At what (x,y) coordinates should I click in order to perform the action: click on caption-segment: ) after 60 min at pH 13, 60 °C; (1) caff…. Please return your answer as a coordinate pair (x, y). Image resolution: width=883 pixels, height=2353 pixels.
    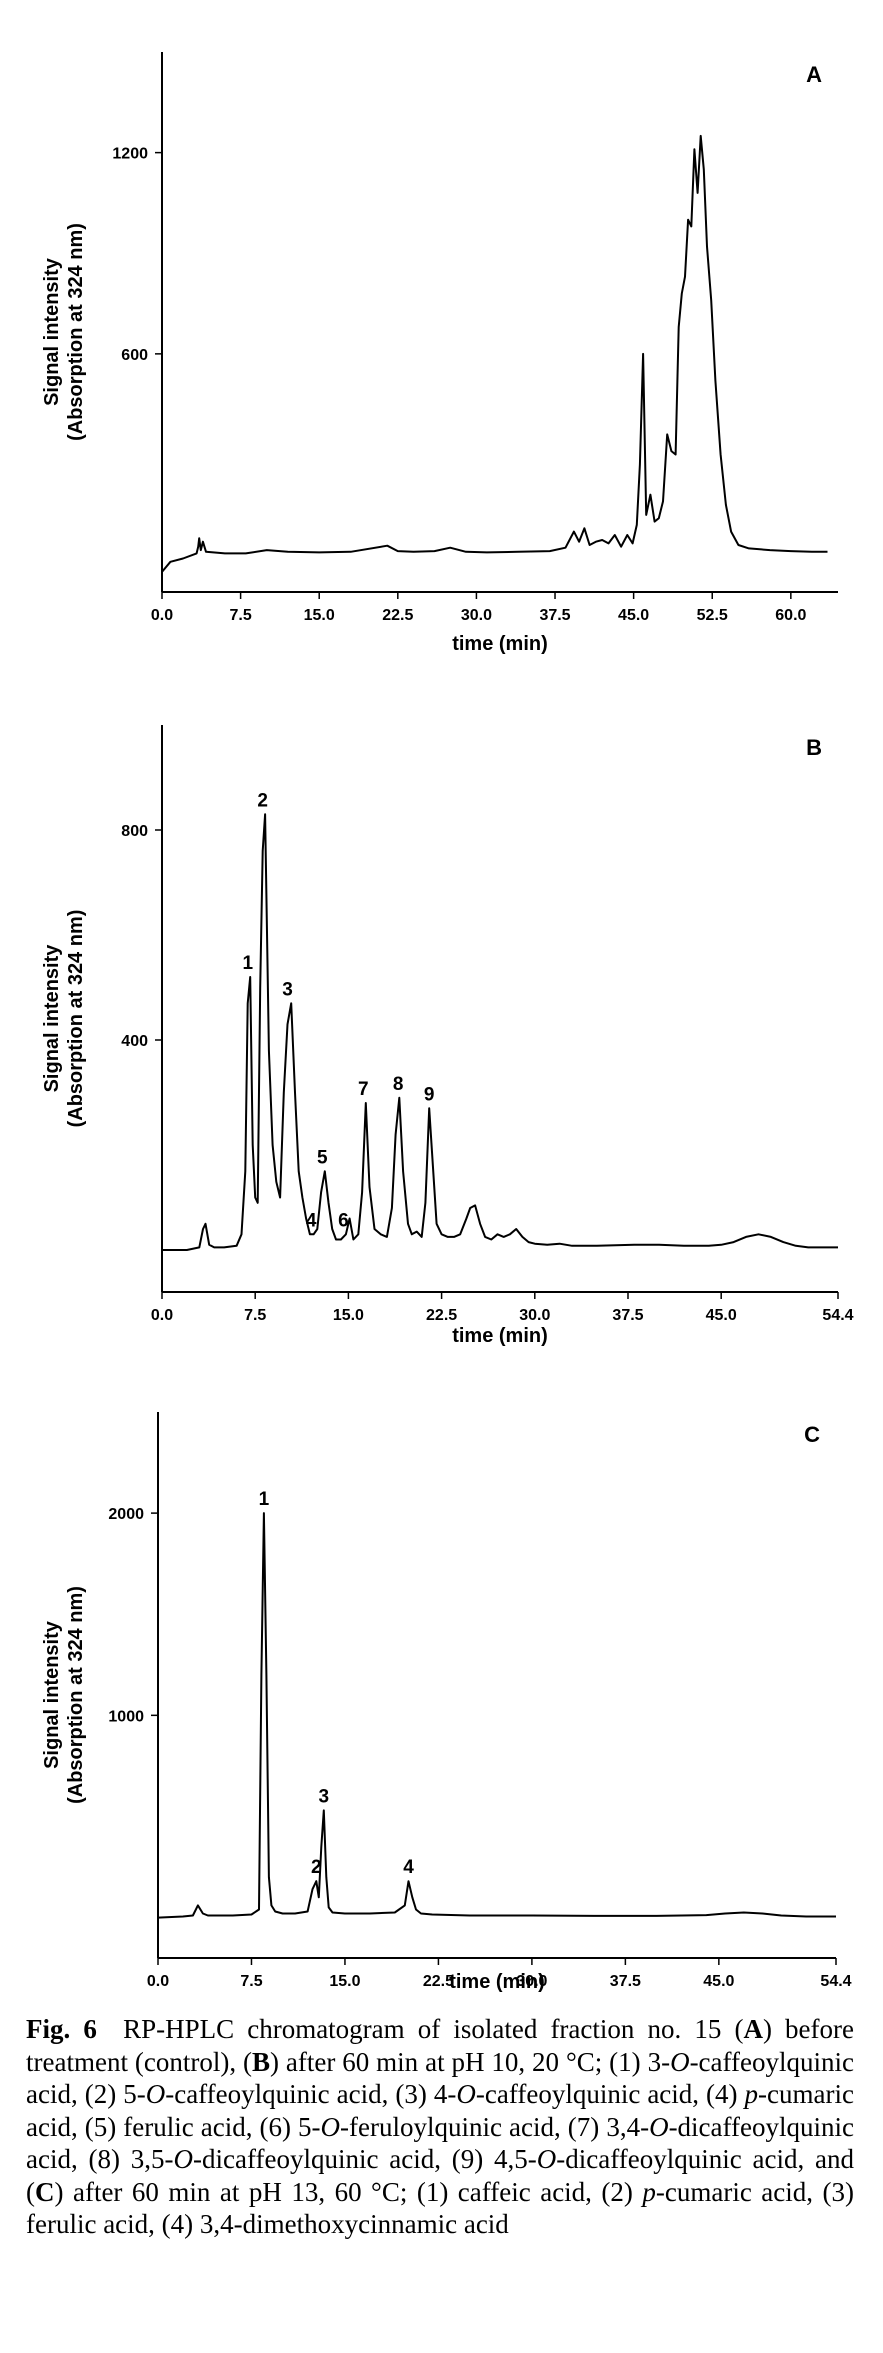
    Looking at the image, I should click on (348, 2191).